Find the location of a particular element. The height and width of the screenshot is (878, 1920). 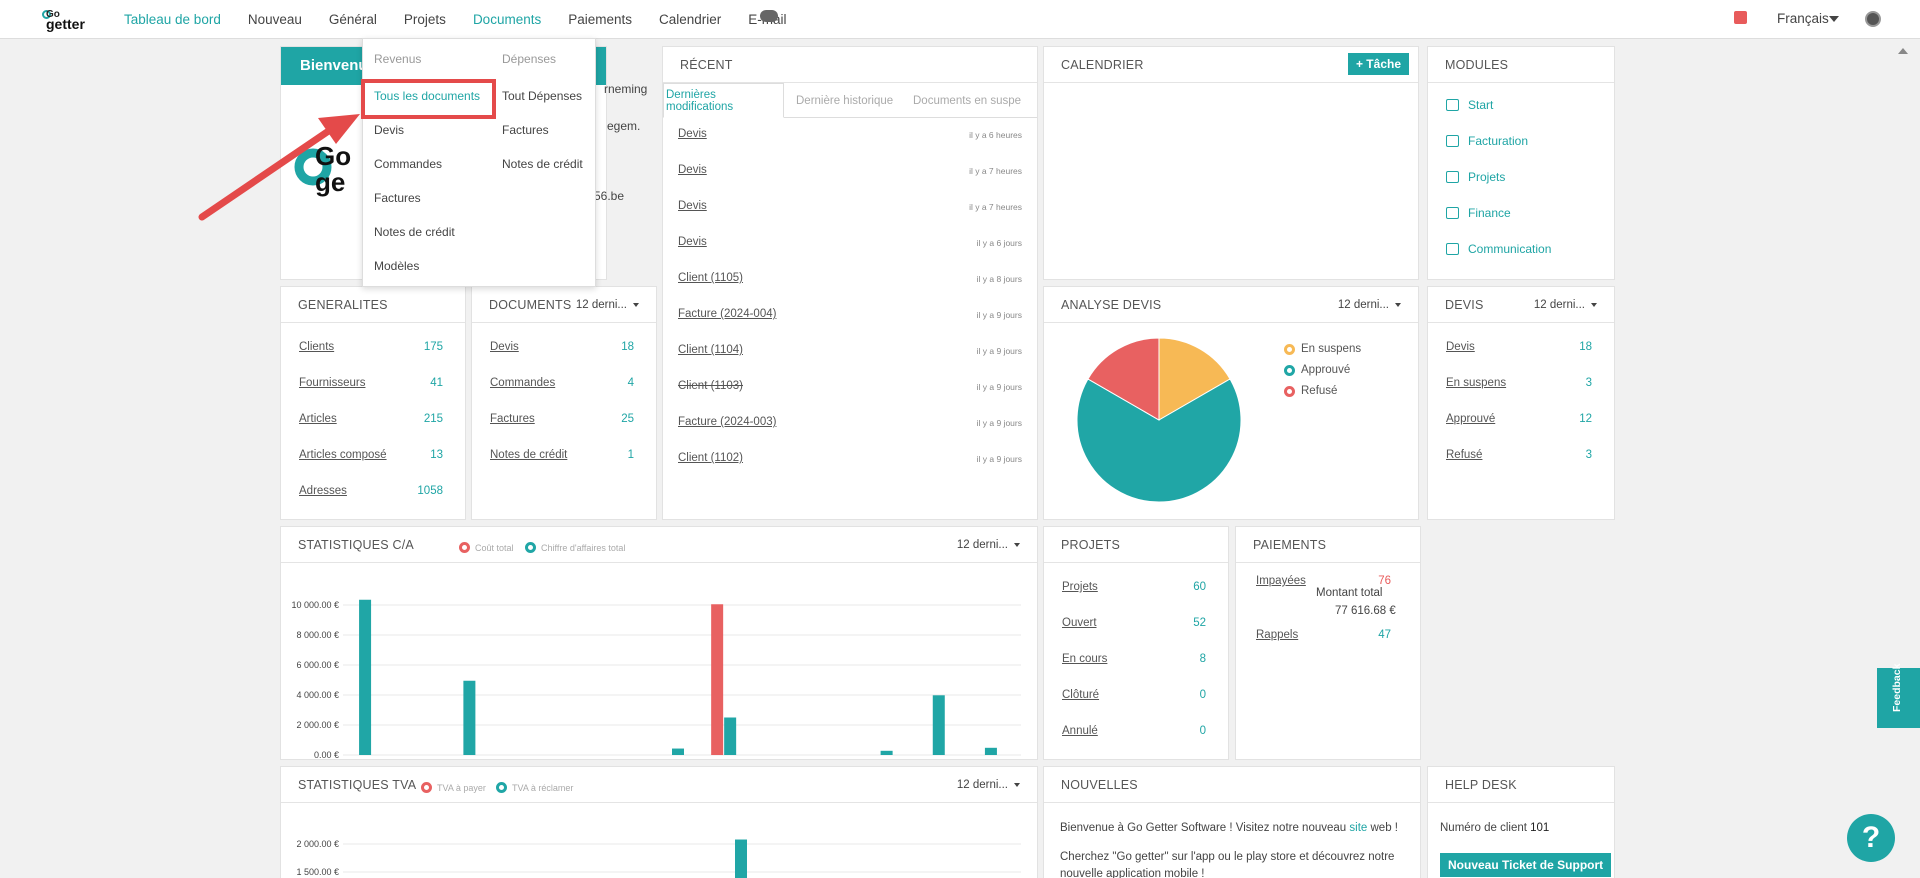

nav-general: Général is located at coordinates (352, 19).